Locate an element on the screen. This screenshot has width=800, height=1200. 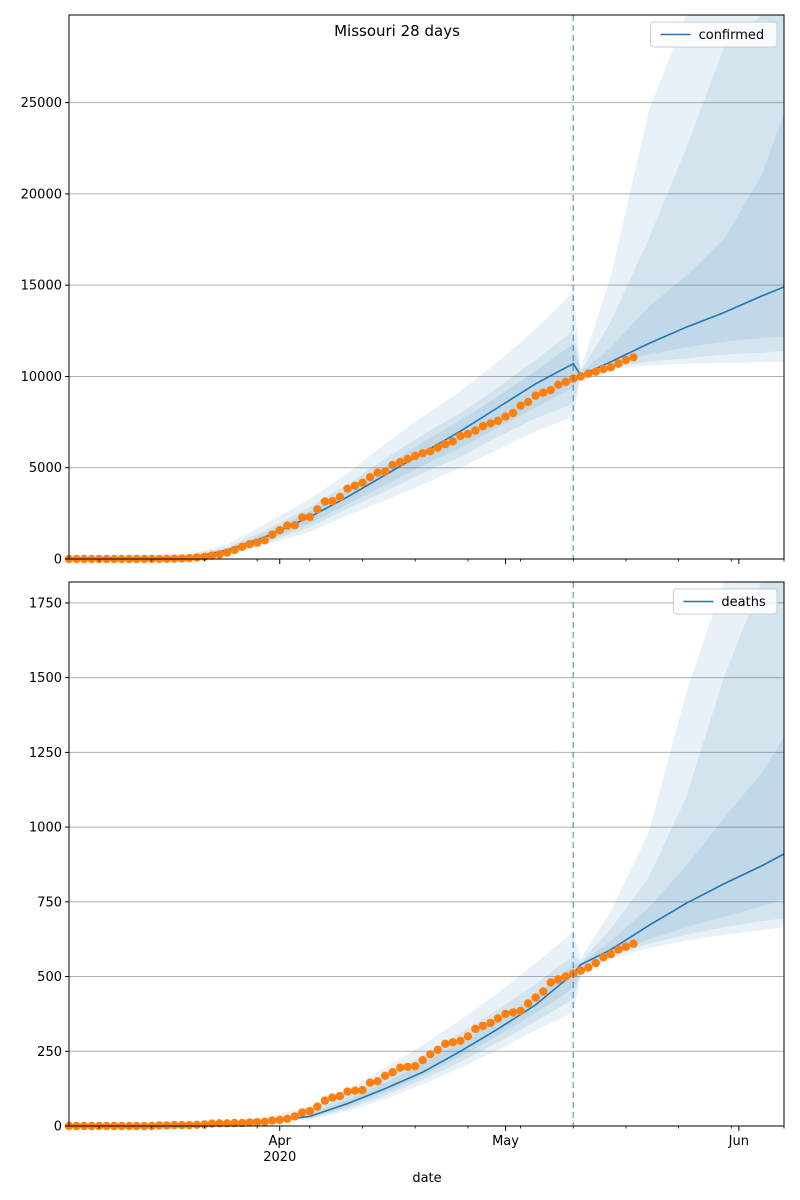
confirmed-legend-label: confirmed is located at coordinates (732, 35).